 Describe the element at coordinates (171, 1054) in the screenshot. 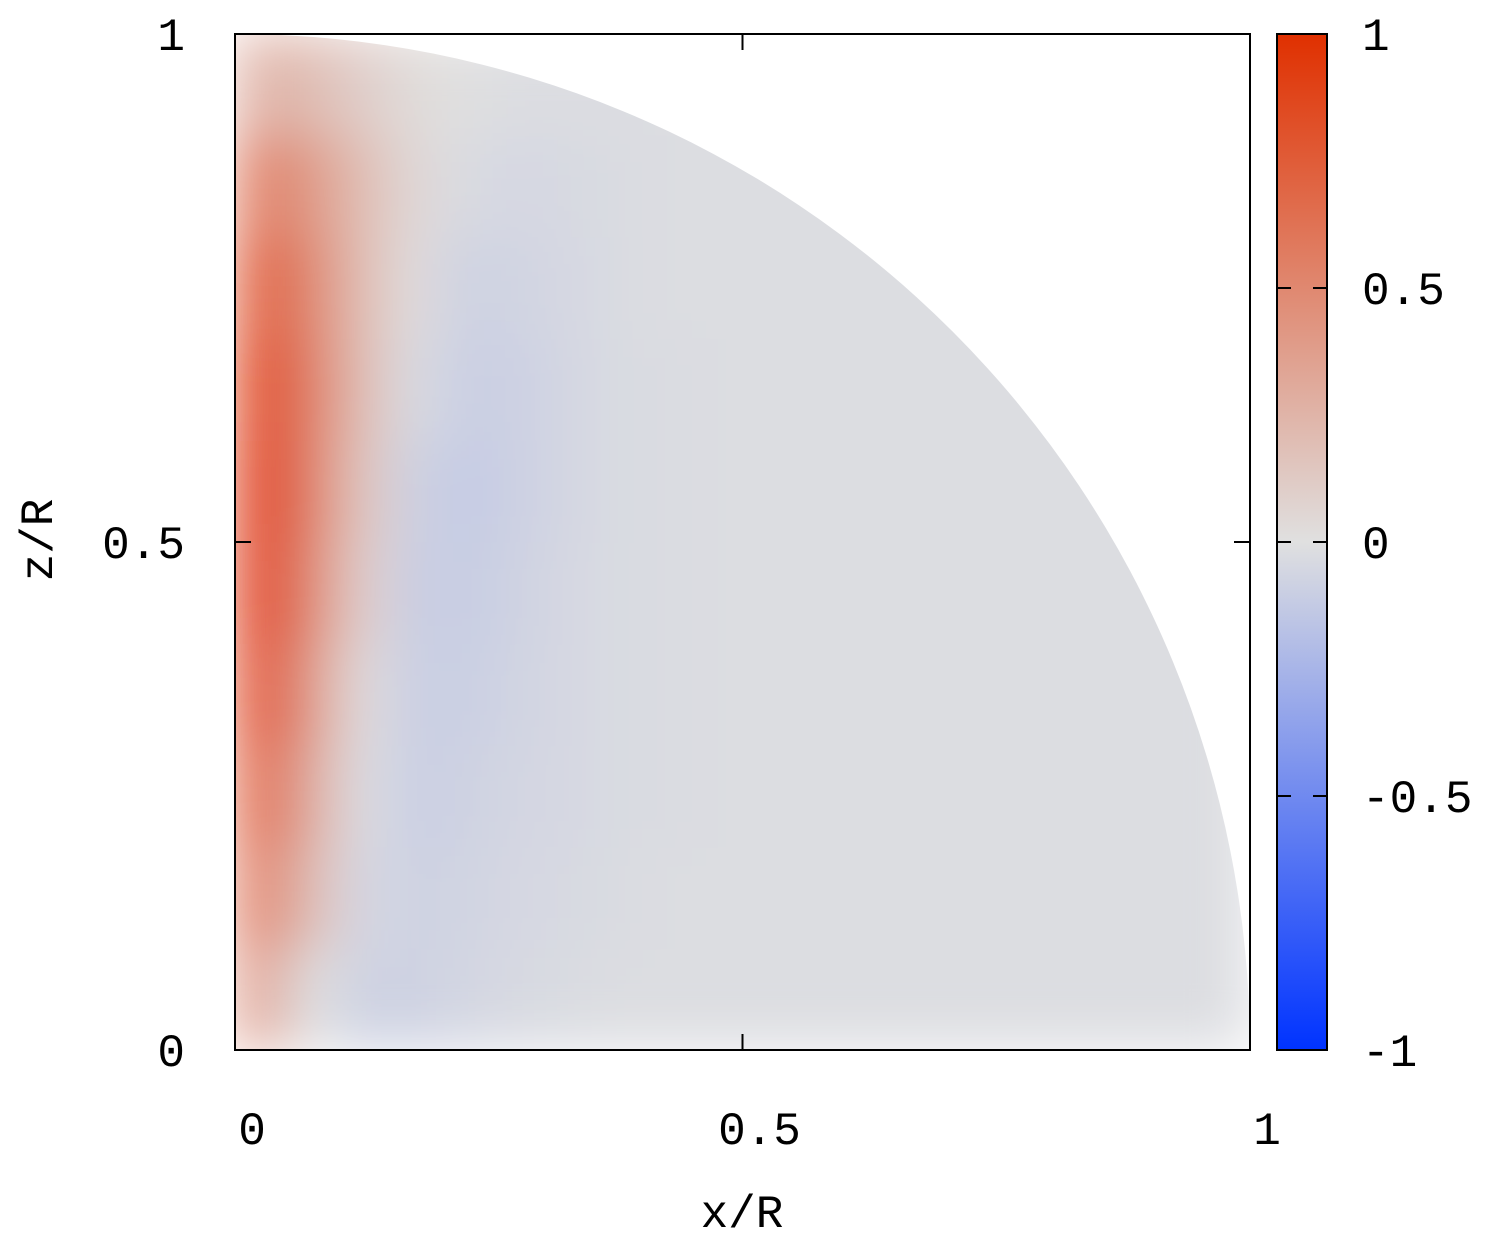

I see `y-tick-label: 0` at that location.